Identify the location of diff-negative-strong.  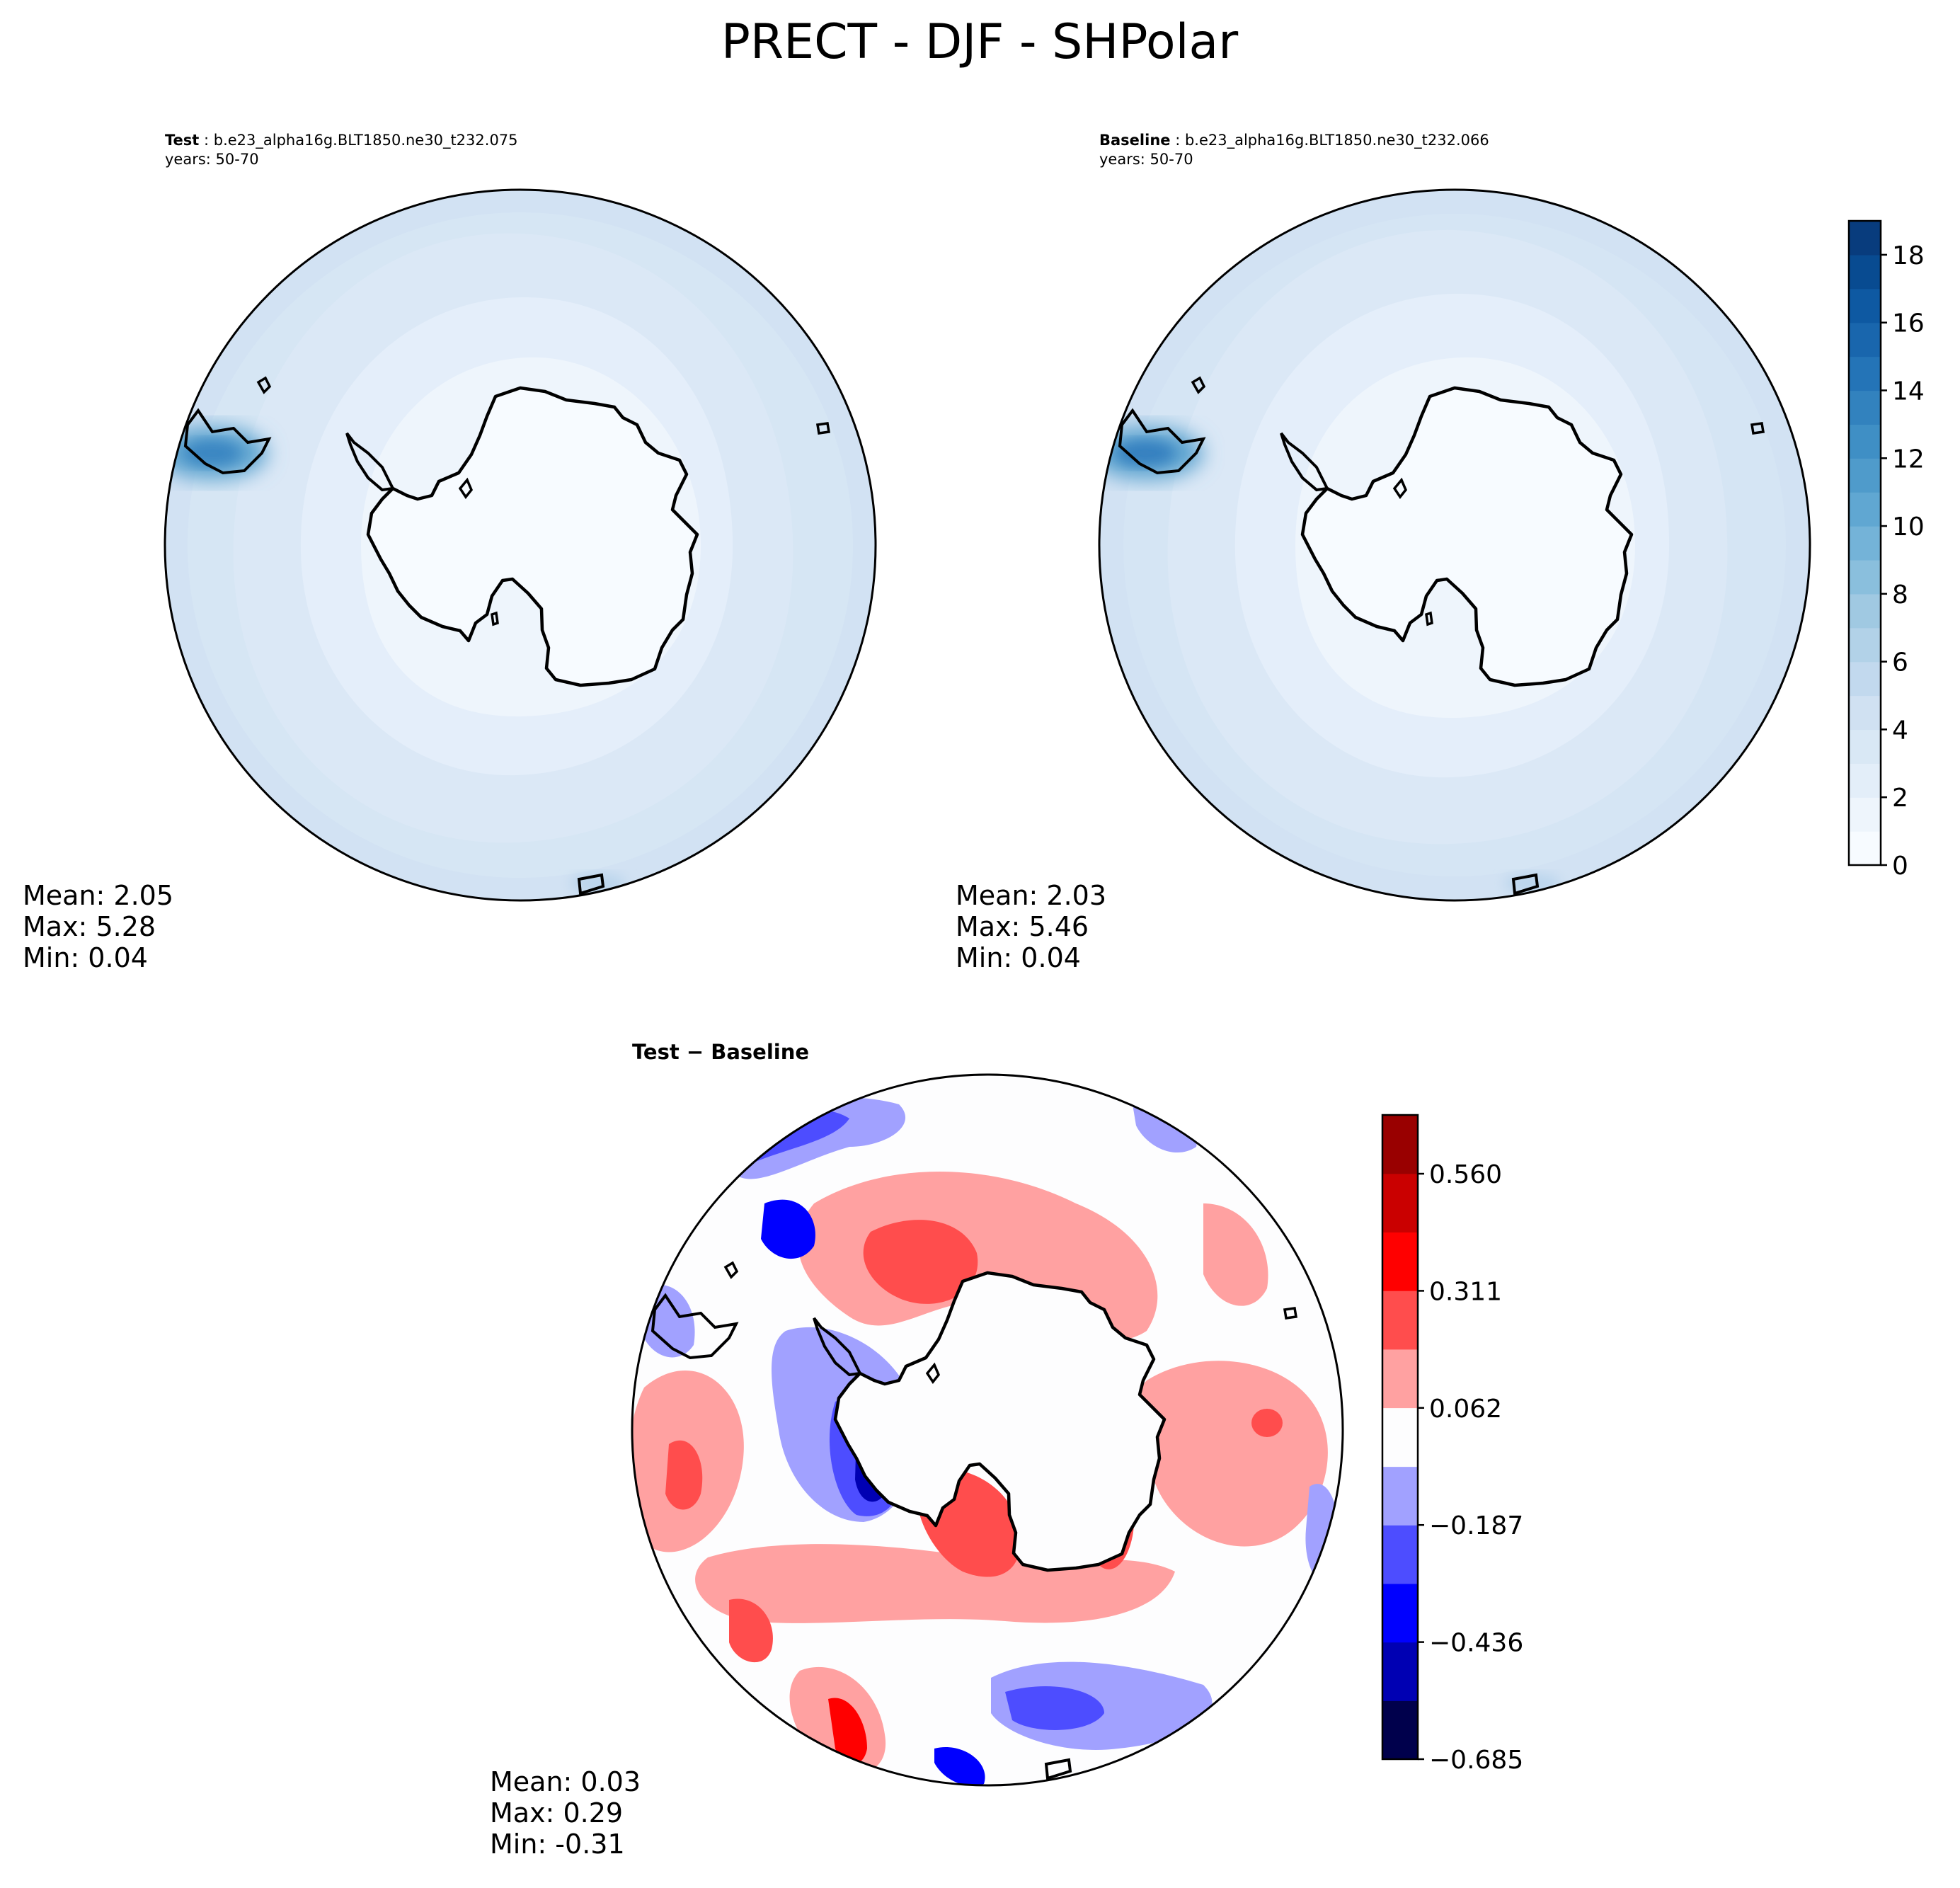
(1054, 1708).